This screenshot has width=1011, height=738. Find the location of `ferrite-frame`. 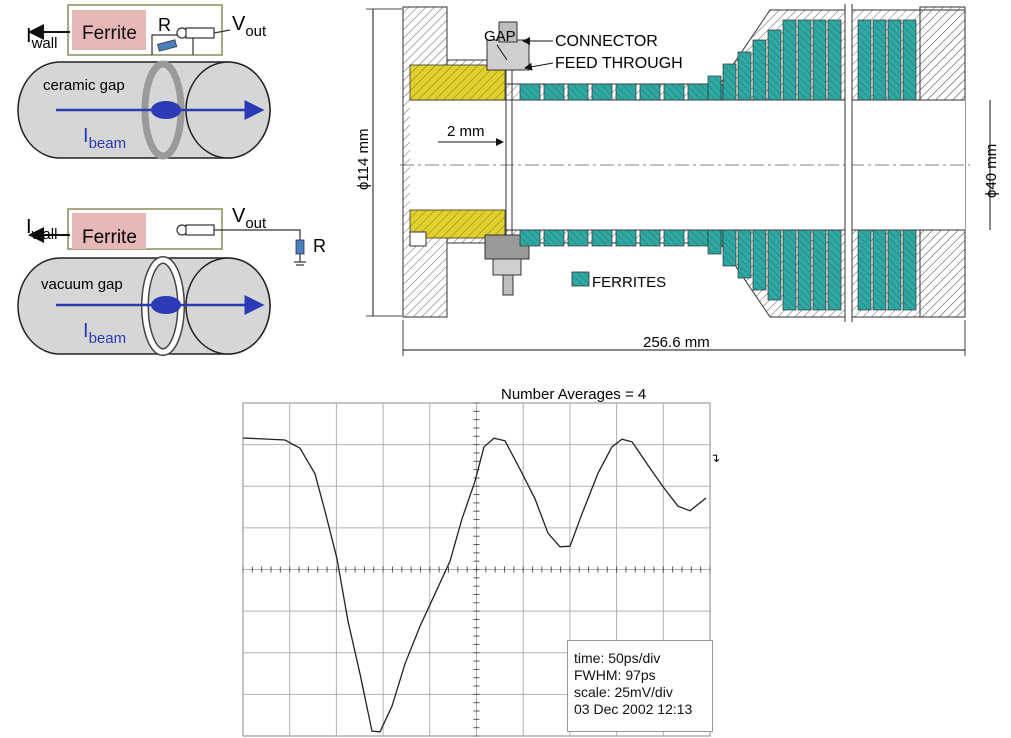

ferrite-frame is located at coordinates (145, 30).